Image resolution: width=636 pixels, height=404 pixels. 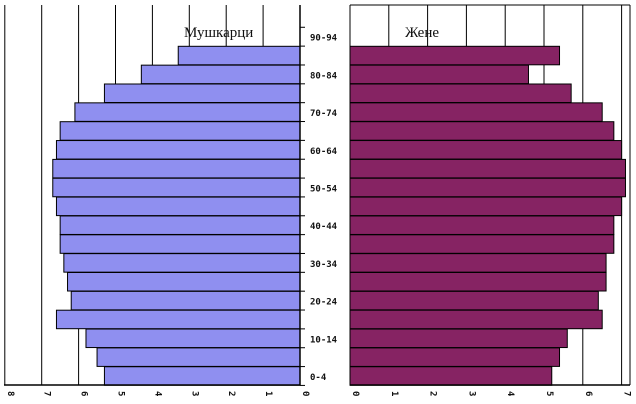 I want to click on age-group-label: 40-44, so click(x=324, y=227).